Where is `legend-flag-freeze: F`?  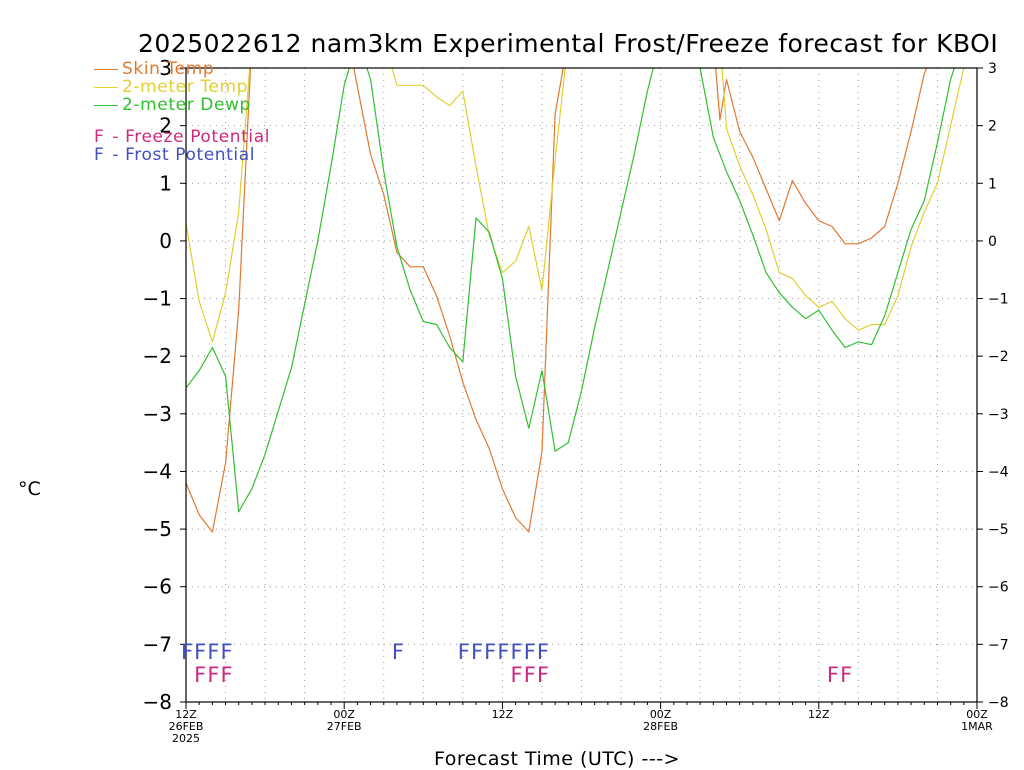
legend-flag-freeze: F is located at coordinates (99, 137).